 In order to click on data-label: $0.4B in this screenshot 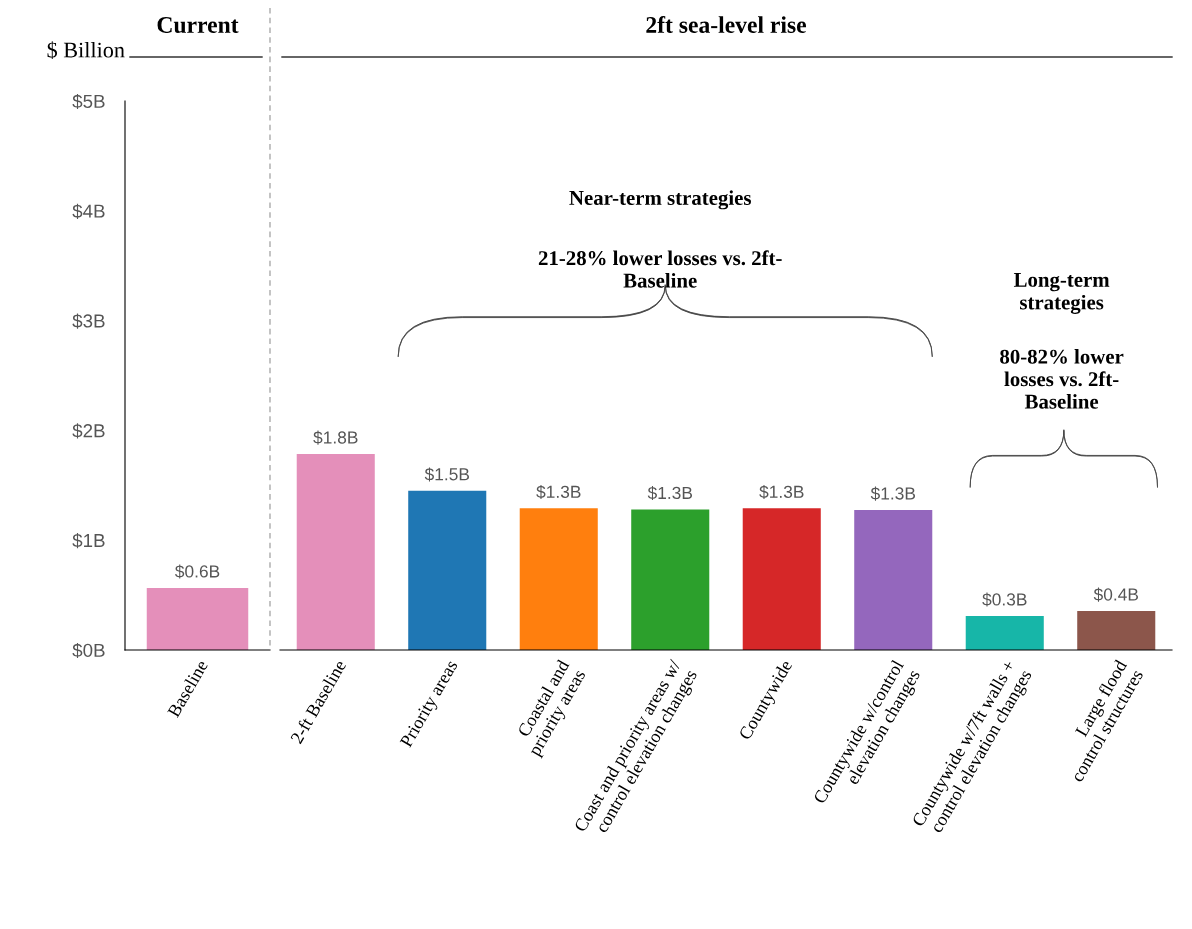, I will do `click(1116, 594)`.